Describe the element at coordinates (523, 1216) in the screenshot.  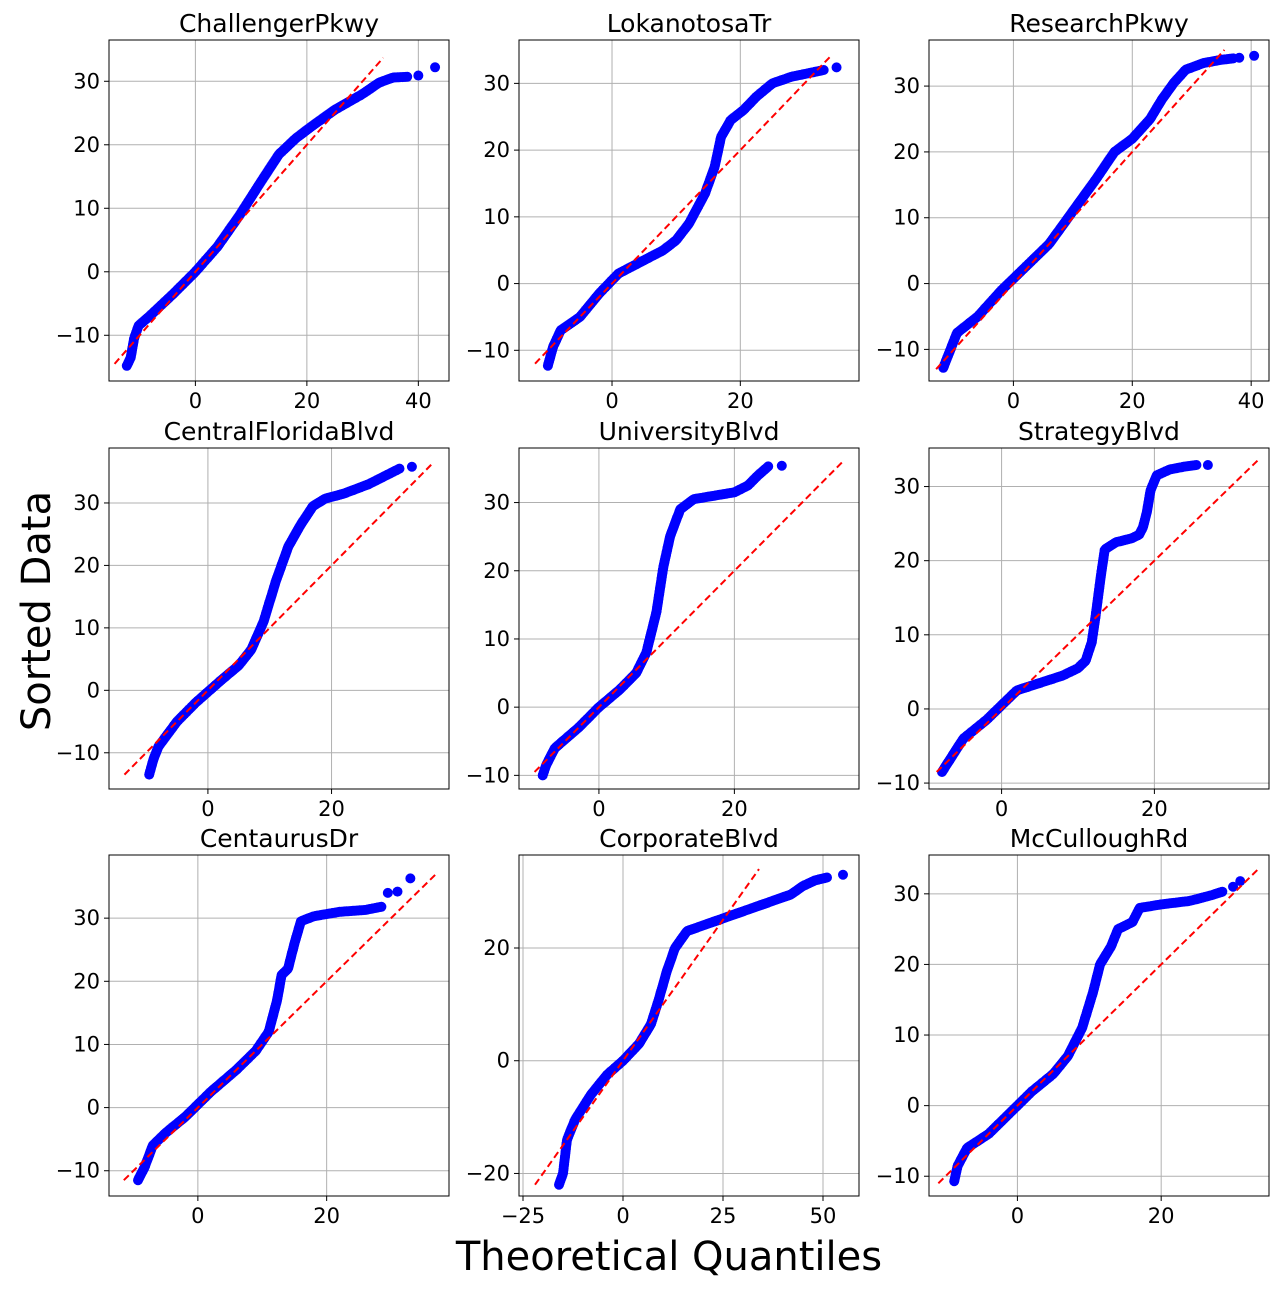
I see `x-tick-label: −25` at that location.